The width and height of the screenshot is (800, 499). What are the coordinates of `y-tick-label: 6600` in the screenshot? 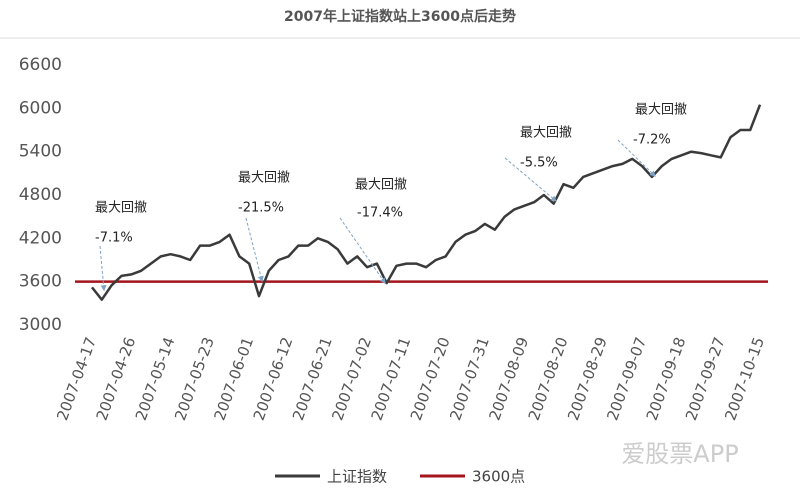 It's located at (40, 65).